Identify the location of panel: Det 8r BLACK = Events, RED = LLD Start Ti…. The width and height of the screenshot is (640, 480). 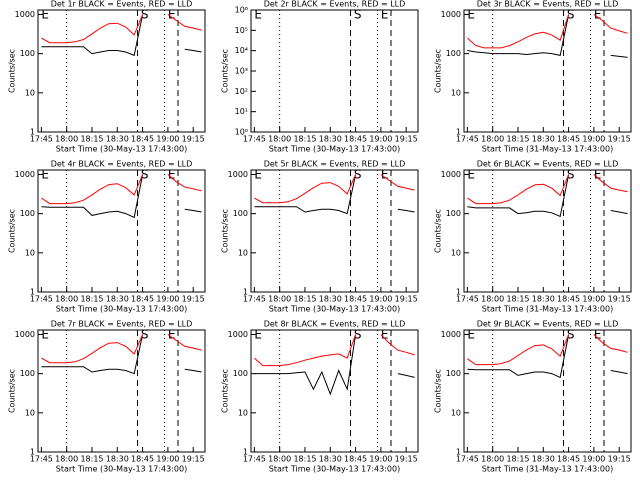
(320, 397).